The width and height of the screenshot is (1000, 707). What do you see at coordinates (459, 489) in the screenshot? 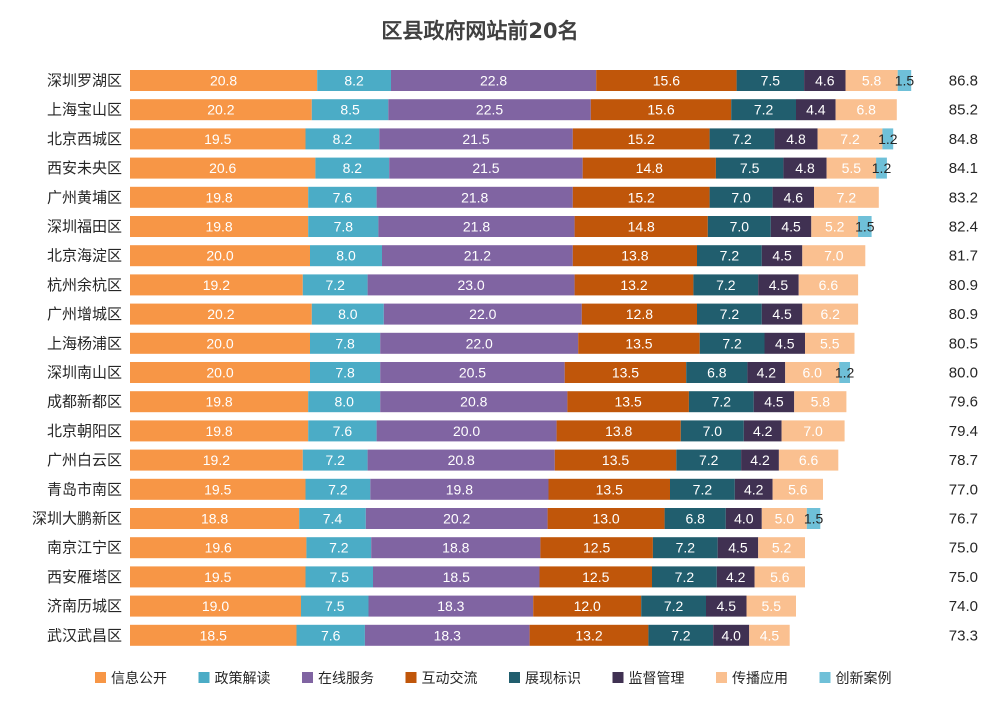
I see `bar-value-label: 19.8` at bounding box center [459, 489].